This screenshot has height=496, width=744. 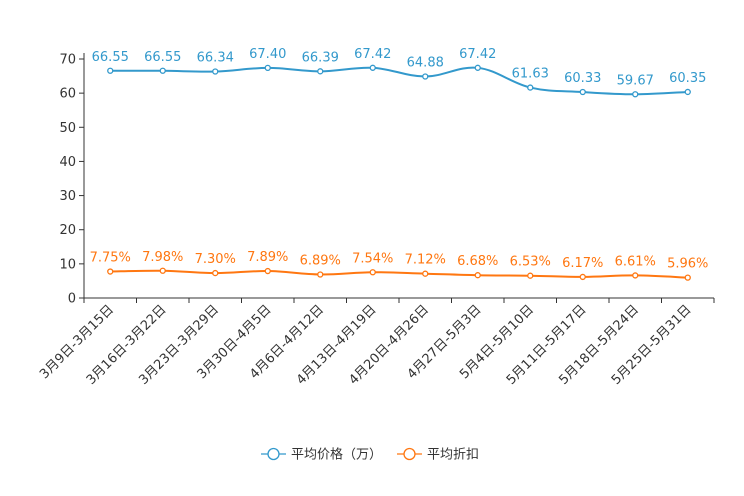 What do you see at coordinates (453, 455) in the screenshot?
I see `legend-label: 平均折扣` at bounding box center [453, 455].